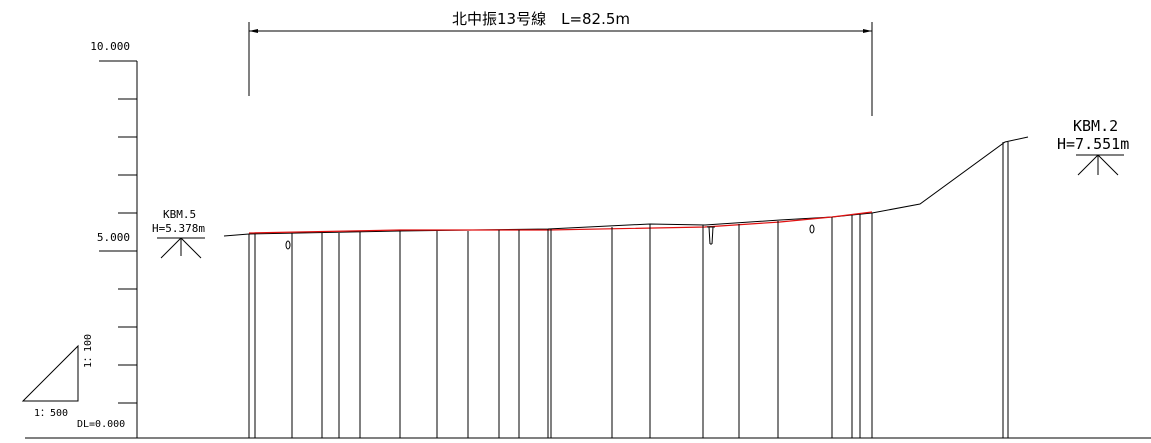 The image size is (1151, 443). Describe the element at coordinates (1096, 126) in the screenshot. I see `benchmark-name: KBM.2` at that location.